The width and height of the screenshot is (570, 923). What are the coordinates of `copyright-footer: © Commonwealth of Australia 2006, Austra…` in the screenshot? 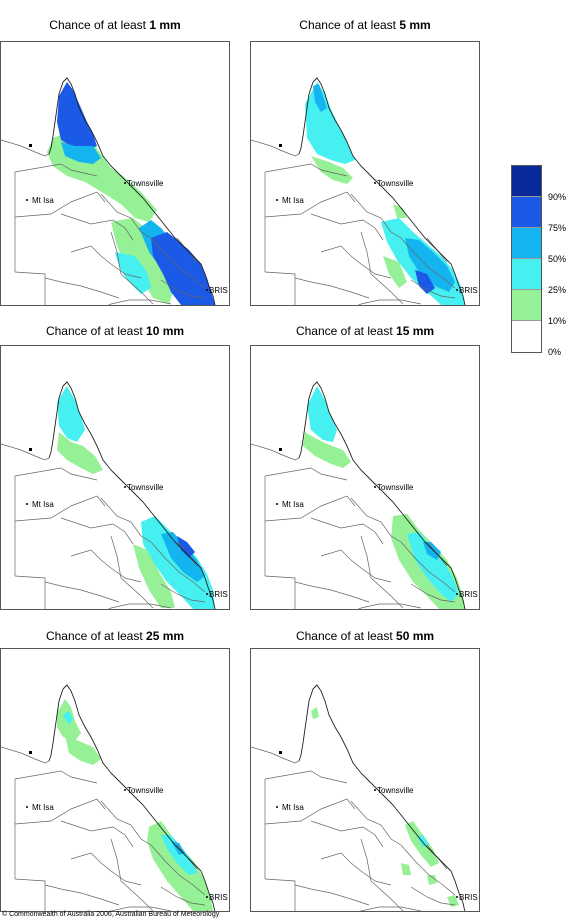 It's located at (111, 914).